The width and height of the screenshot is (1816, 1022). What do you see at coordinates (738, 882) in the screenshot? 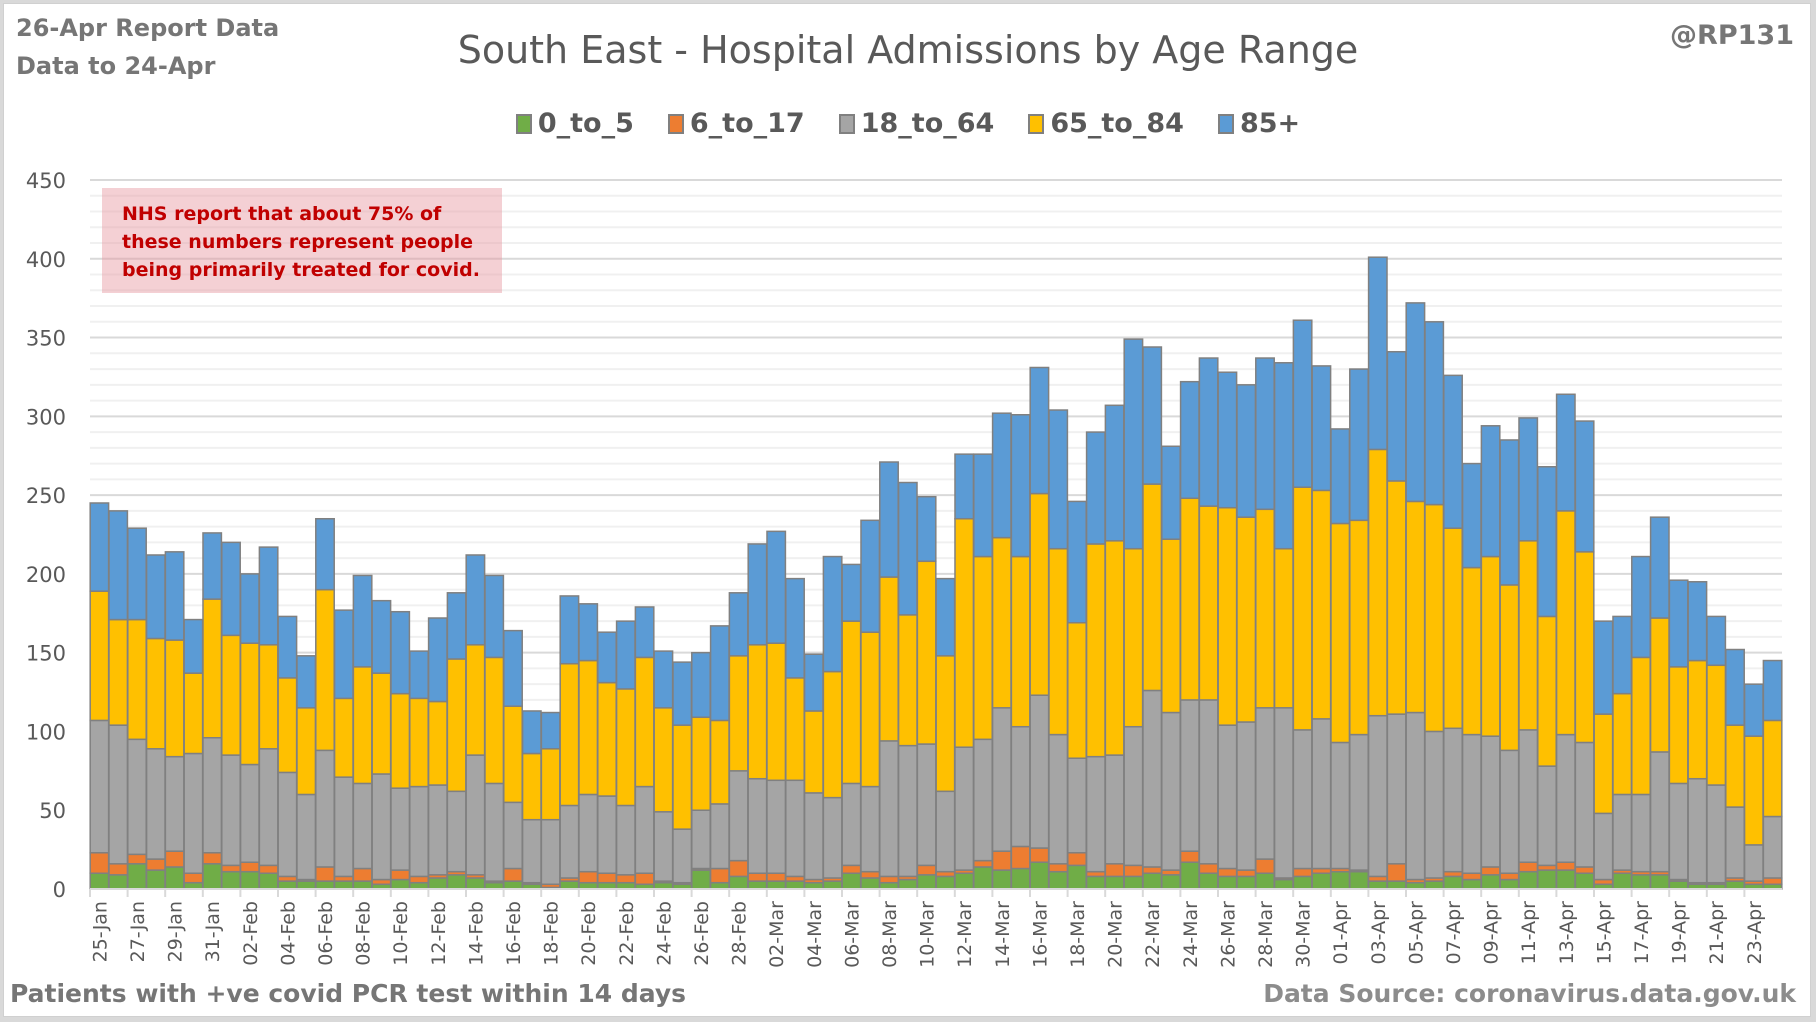
I see `bar-0-to-5-28-Feb` at bounding box center [738, 882].